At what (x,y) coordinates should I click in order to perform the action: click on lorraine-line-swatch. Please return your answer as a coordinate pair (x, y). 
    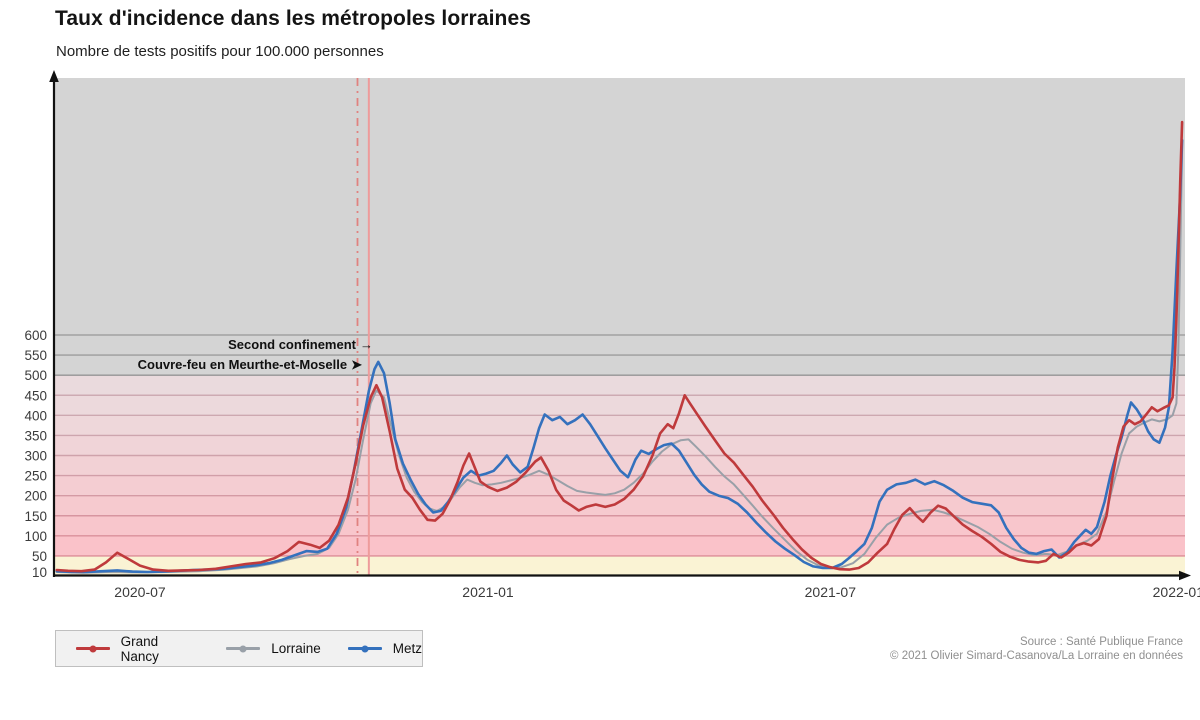
    Looking at the image, I should click on (243, 648).